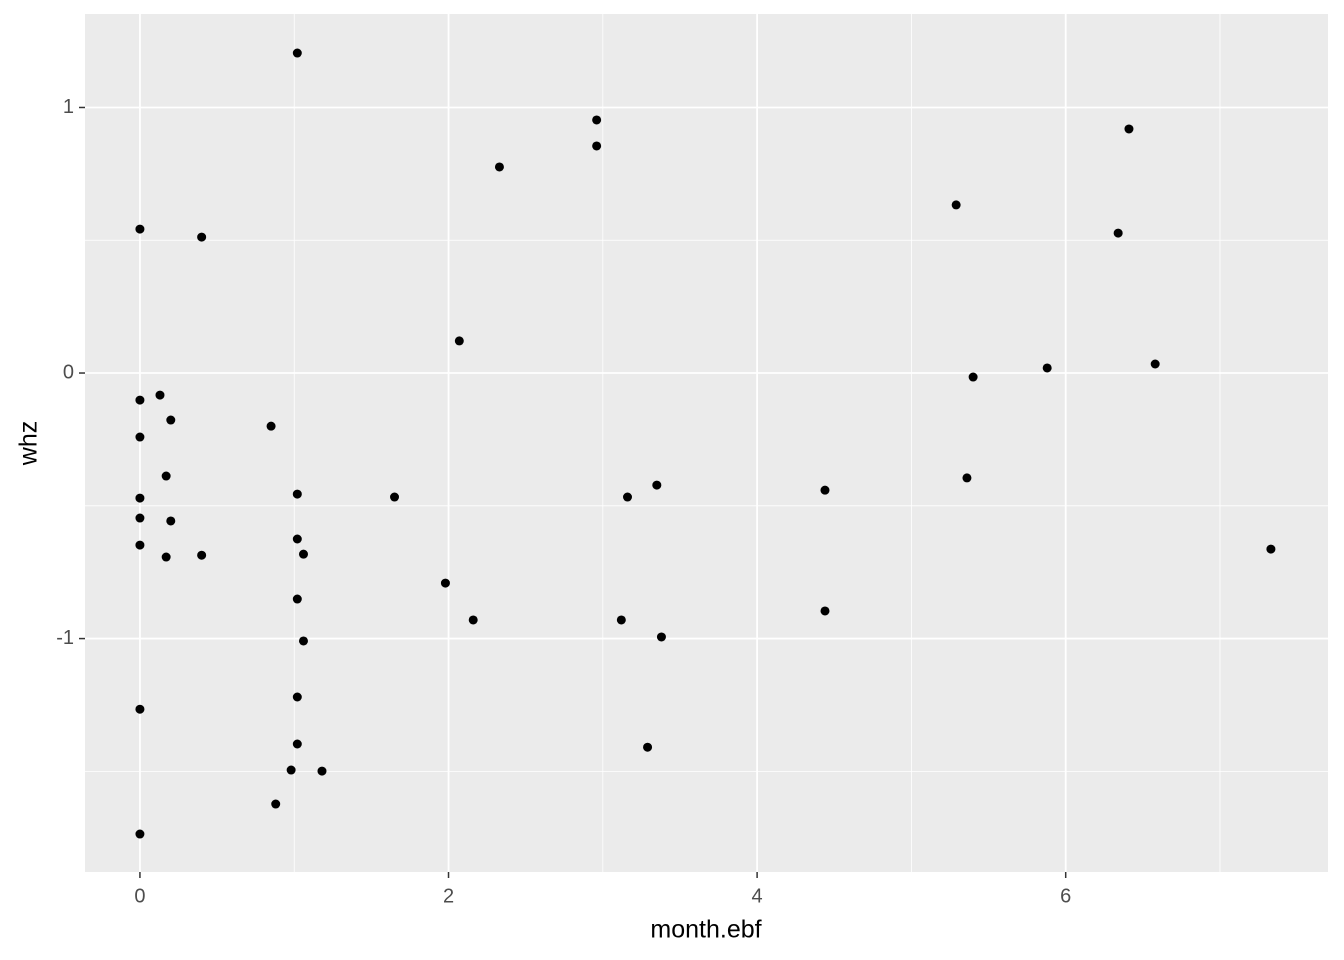 The width and height of the screenshot is (1344, 960). I want to click on x-tick-label: 0, so click(139, 896).